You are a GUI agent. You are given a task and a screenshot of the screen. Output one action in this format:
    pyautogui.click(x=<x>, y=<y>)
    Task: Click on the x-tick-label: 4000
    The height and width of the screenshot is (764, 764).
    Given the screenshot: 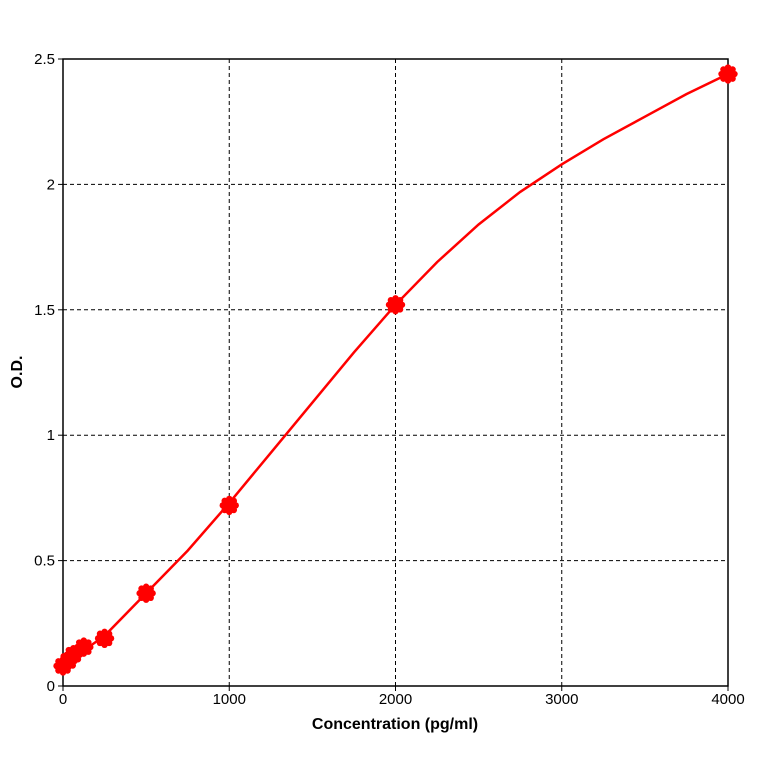 What is the action you would take?
    pyautogui.click(x=727, y=699)
    